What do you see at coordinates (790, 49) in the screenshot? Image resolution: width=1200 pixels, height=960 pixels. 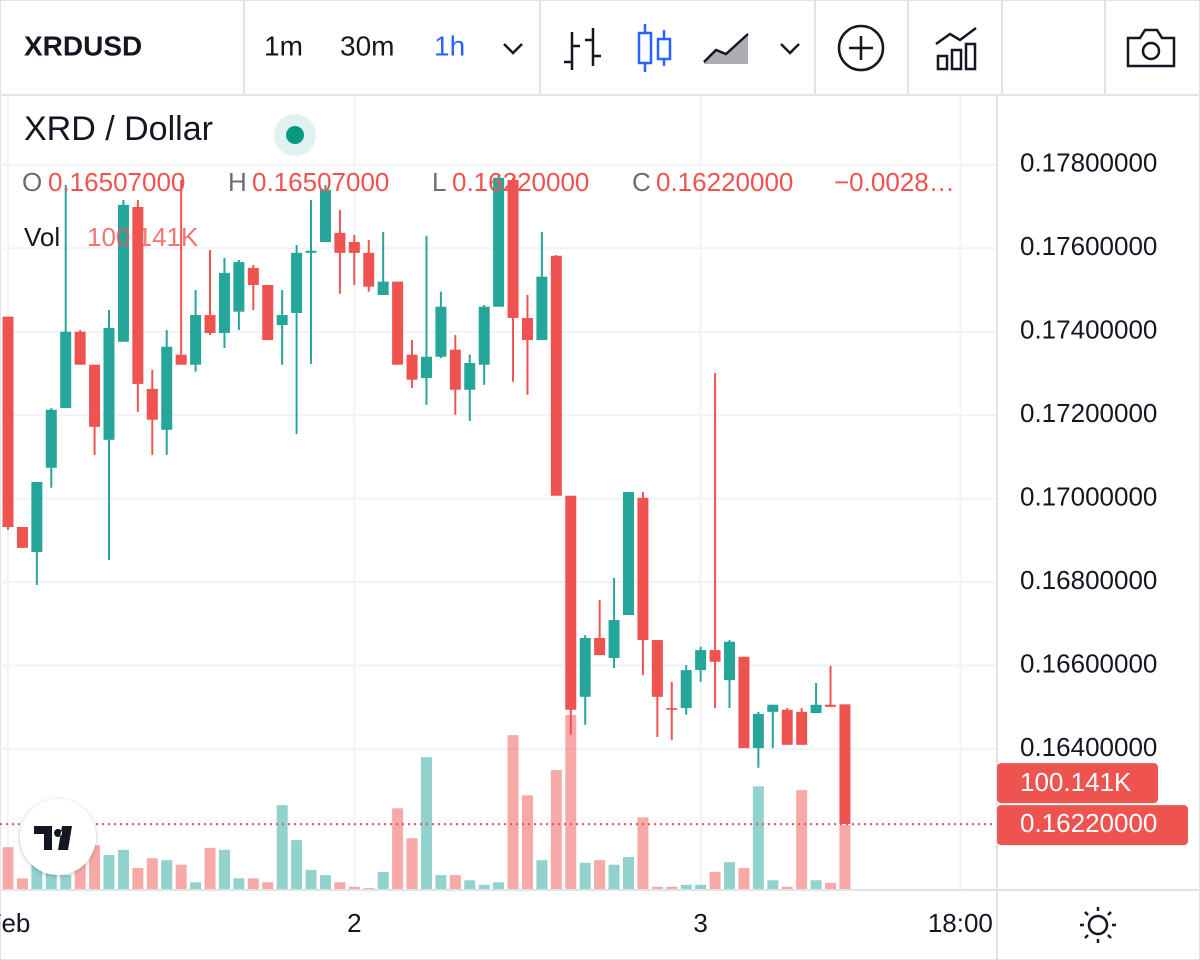 I see `chart-type-menu` at bounding box center [790, 49].